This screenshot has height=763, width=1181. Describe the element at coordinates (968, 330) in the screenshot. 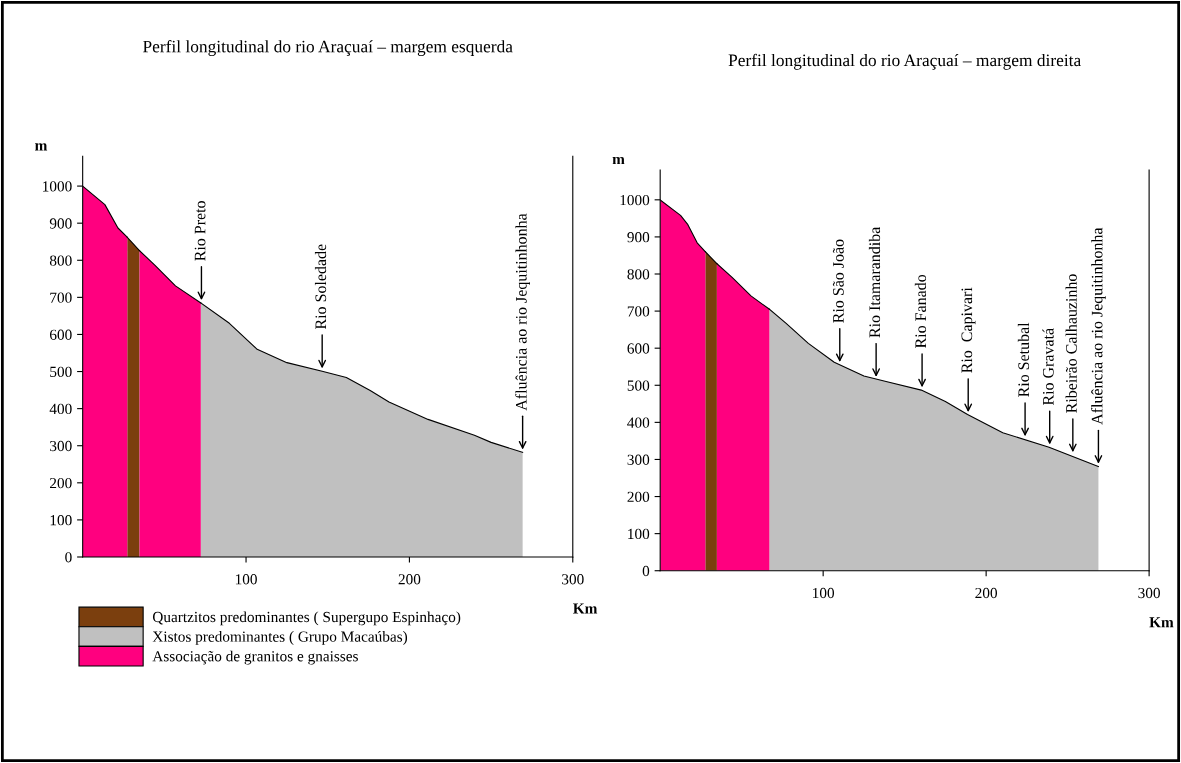

I see `annotation: Rio Capivari` at that location.